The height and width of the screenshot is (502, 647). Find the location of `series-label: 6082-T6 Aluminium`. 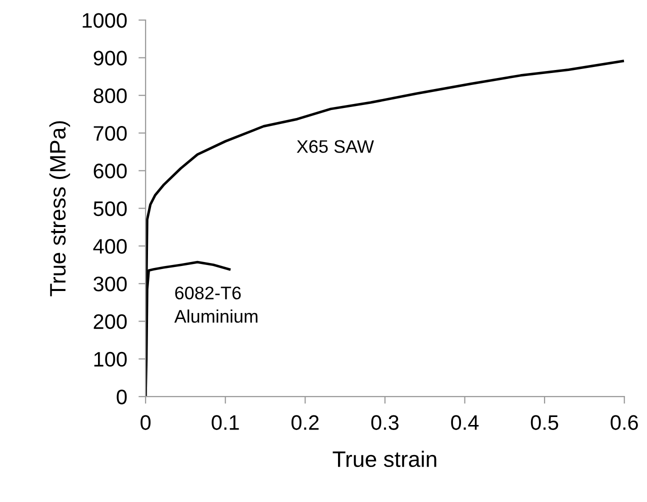

series-label: 6082-T6 Aluminium is located at coordinates (216, 304).